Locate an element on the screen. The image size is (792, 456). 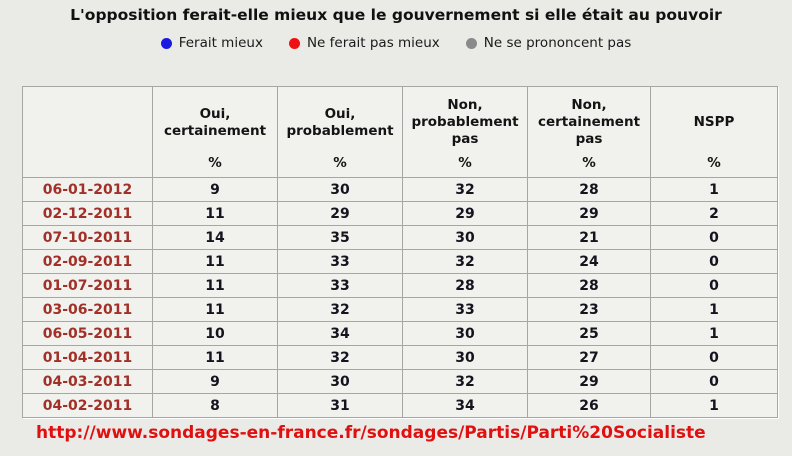
table-row: 03-06-2011 11 32 33 23 1 is located at coordinates (400, 309).